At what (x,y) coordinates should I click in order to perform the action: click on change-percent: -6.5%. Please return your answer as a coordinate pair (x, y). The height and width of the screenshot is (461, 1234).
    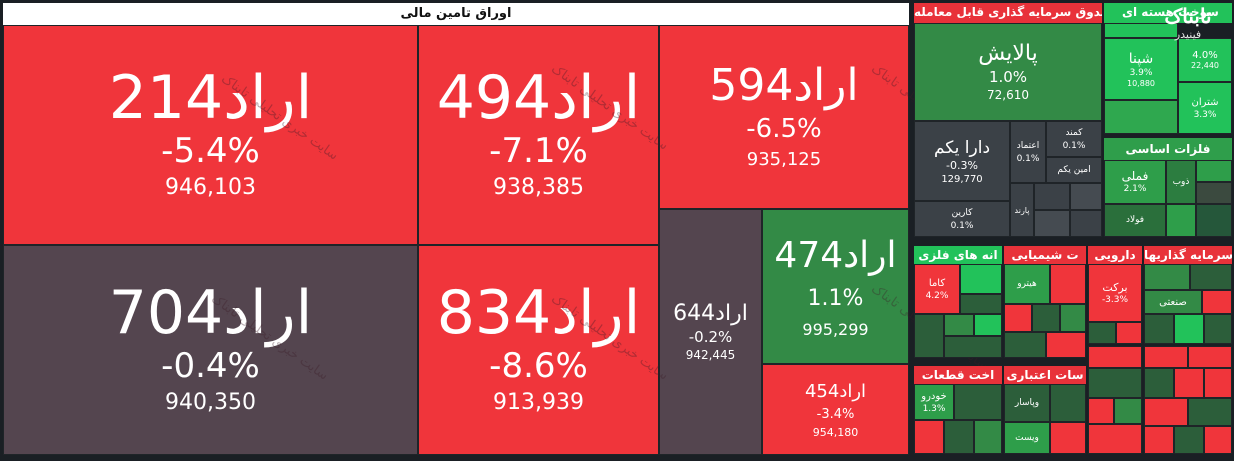
    Looking at the image, I should click on (784, 129).